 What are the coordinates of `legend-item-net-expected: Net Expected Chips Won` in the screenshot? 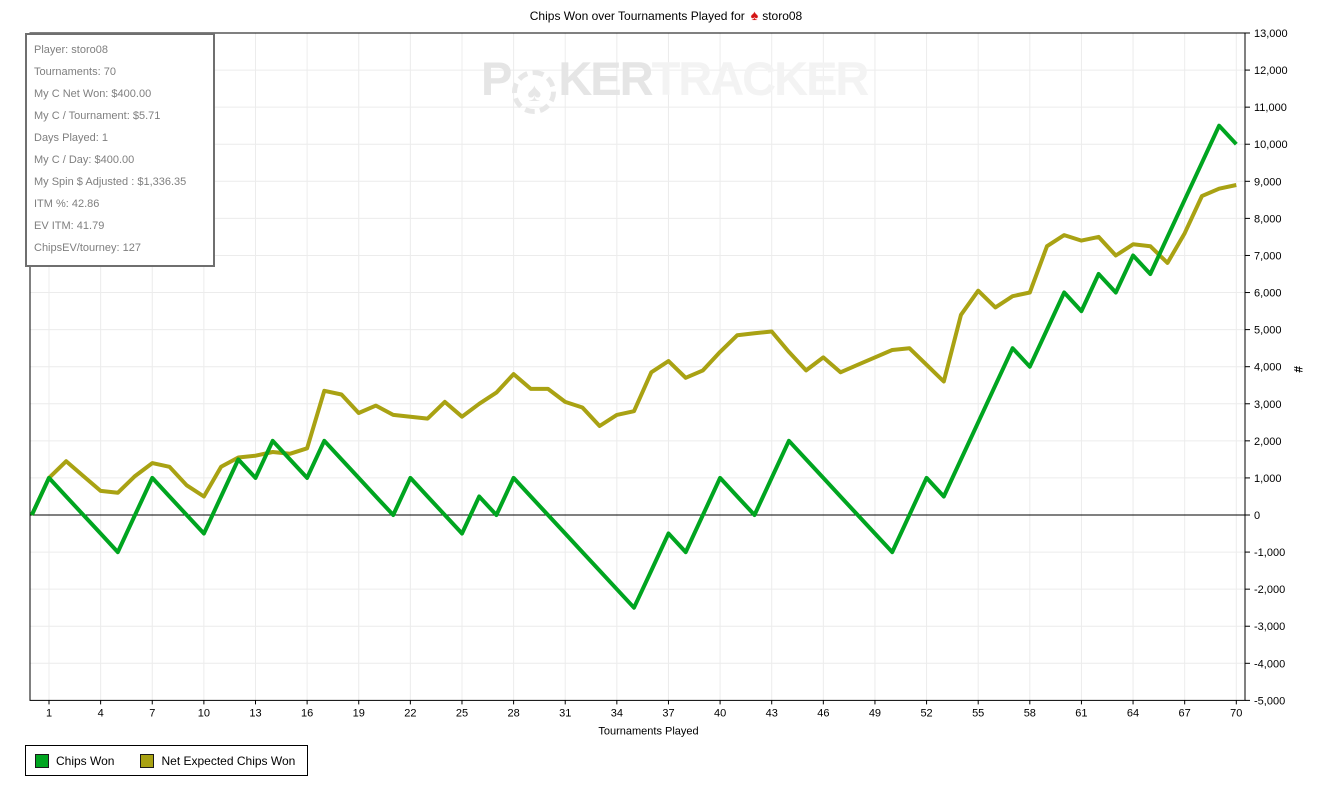 It's located at (218, 760).